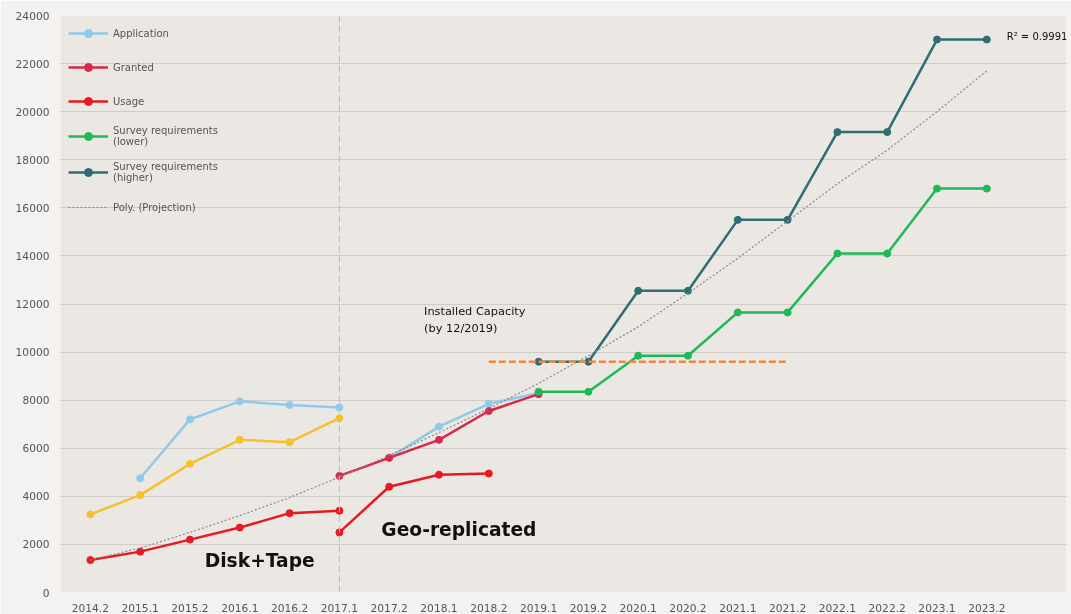 The height and width of the screenshot is (614, 1071). I want to click on y-tick-label: 12000, so click(32, 304).